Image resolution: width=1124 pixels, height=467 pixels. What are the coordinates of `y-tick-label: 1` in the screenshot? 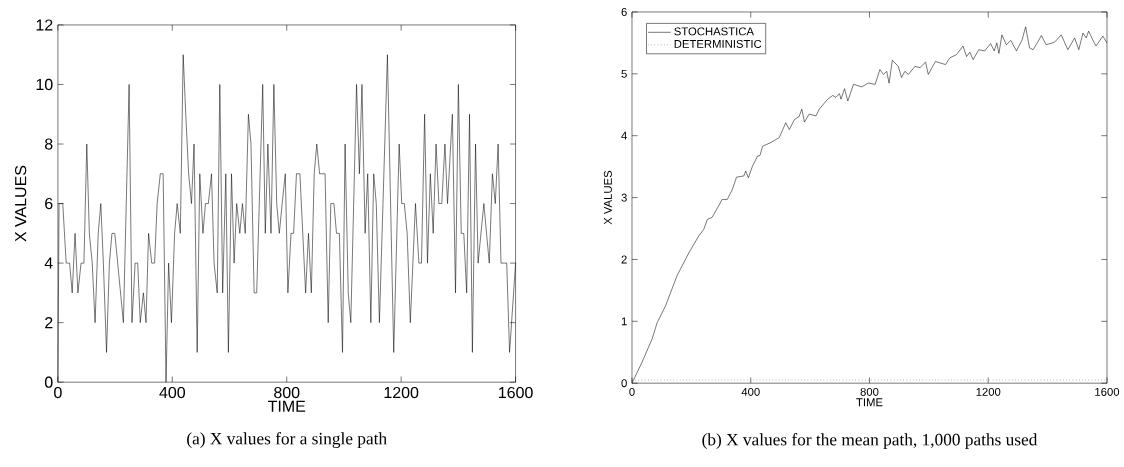 It's located at (624, 321).